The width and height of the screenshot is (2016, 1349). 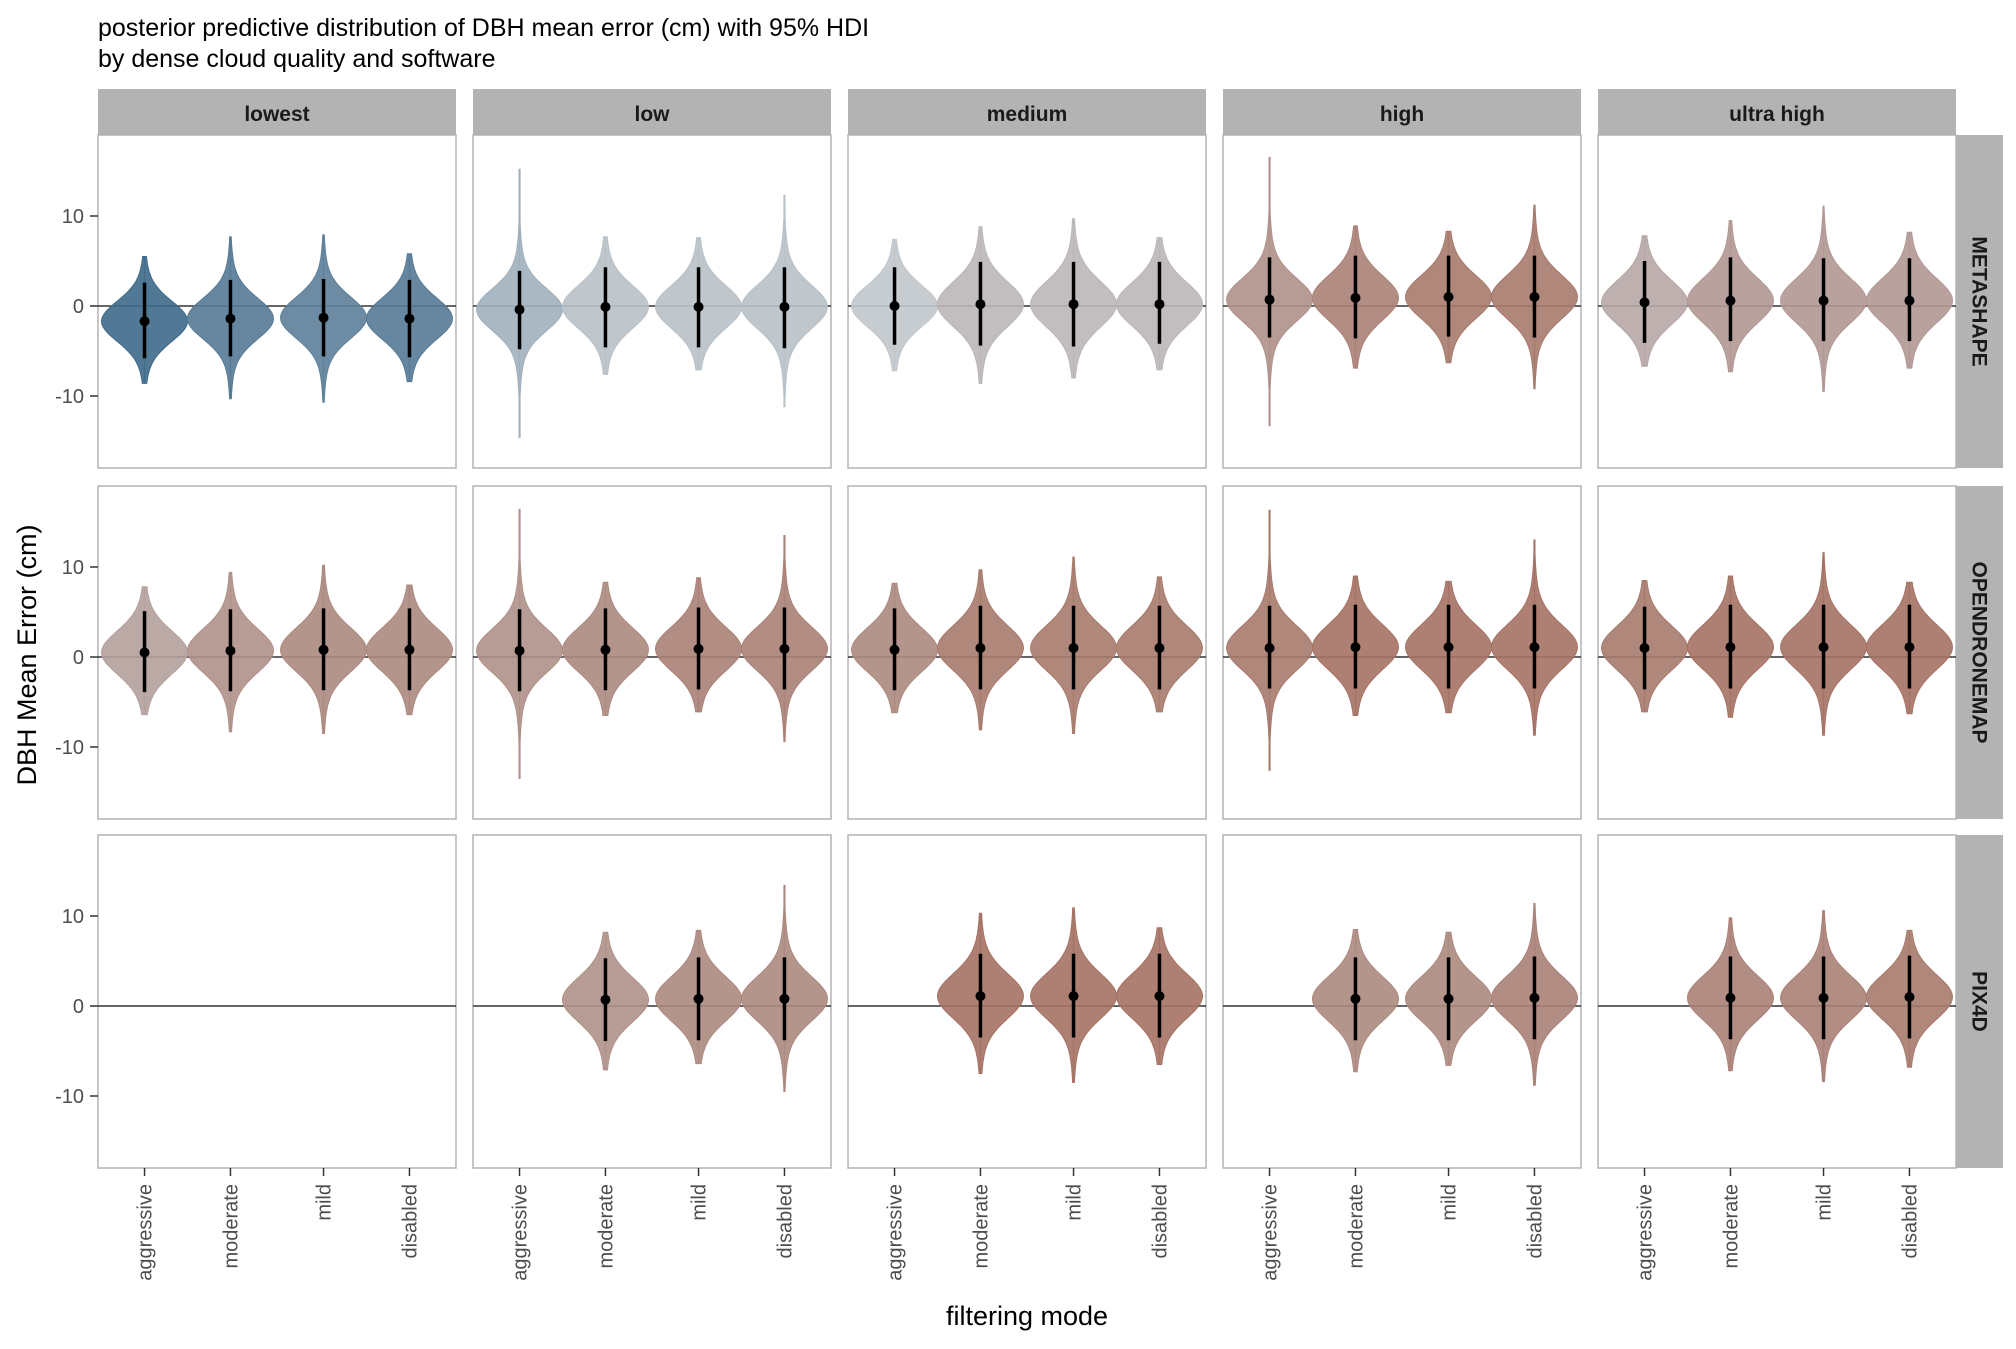 What do you see at coordinates (27, 654) in the screenshot?
I see `y-axis-title: DBH Mean Error (cm)` at bounding box center [27, 654].